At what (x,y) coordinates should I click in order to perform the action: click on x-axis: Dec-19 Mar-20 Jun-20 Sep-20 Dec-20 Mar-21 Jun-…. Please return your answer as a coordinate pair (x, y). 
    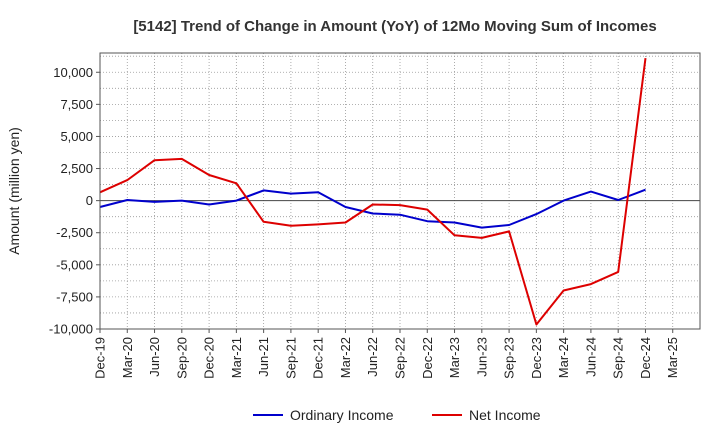
    Looking at the image, I should click on (386, 354).